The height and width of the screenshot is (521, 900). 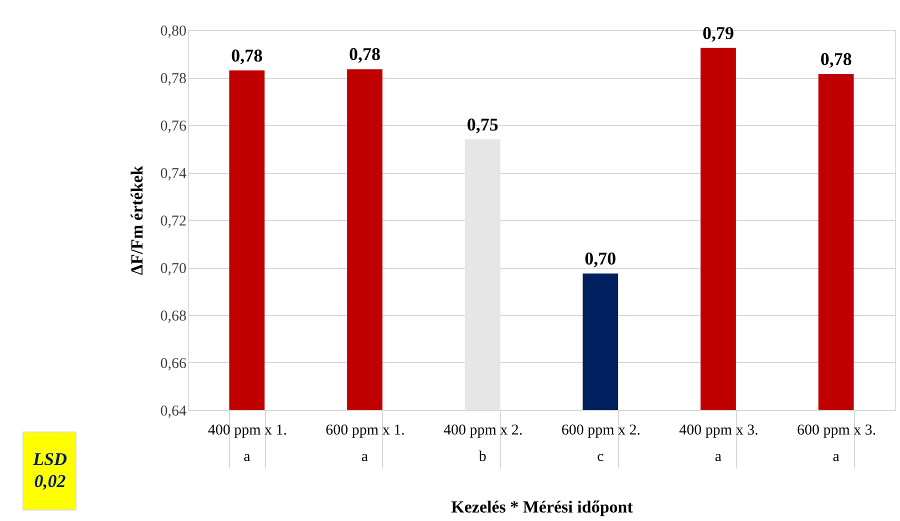 I want to click on data-label: 0,70, so click(x=600, y=258).